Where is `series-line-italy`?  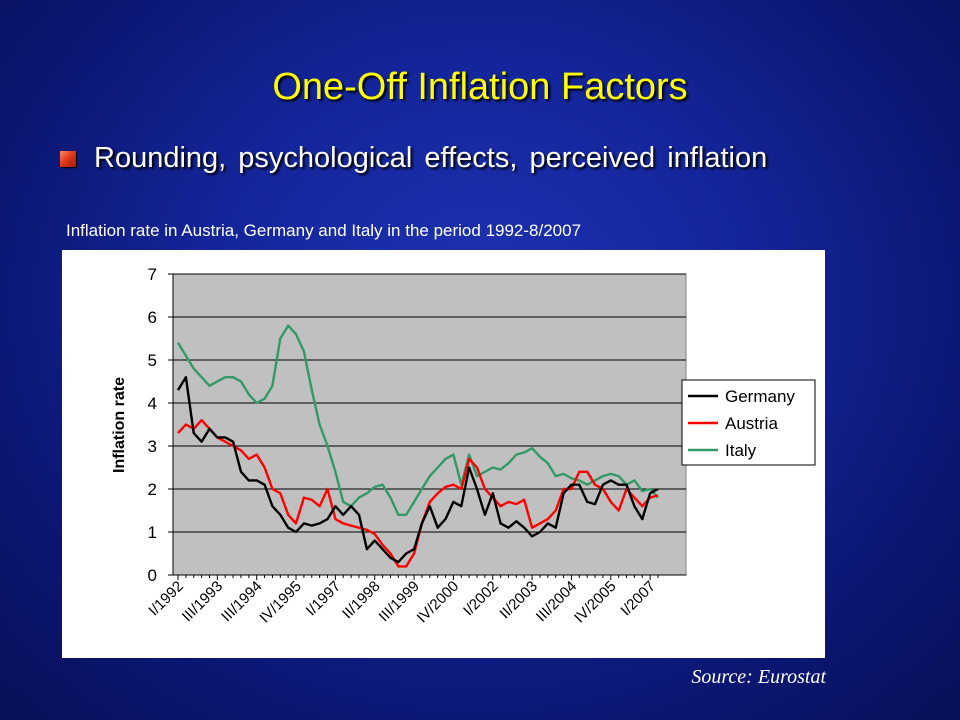 series-line-italy is located at coordinates (417, 420).